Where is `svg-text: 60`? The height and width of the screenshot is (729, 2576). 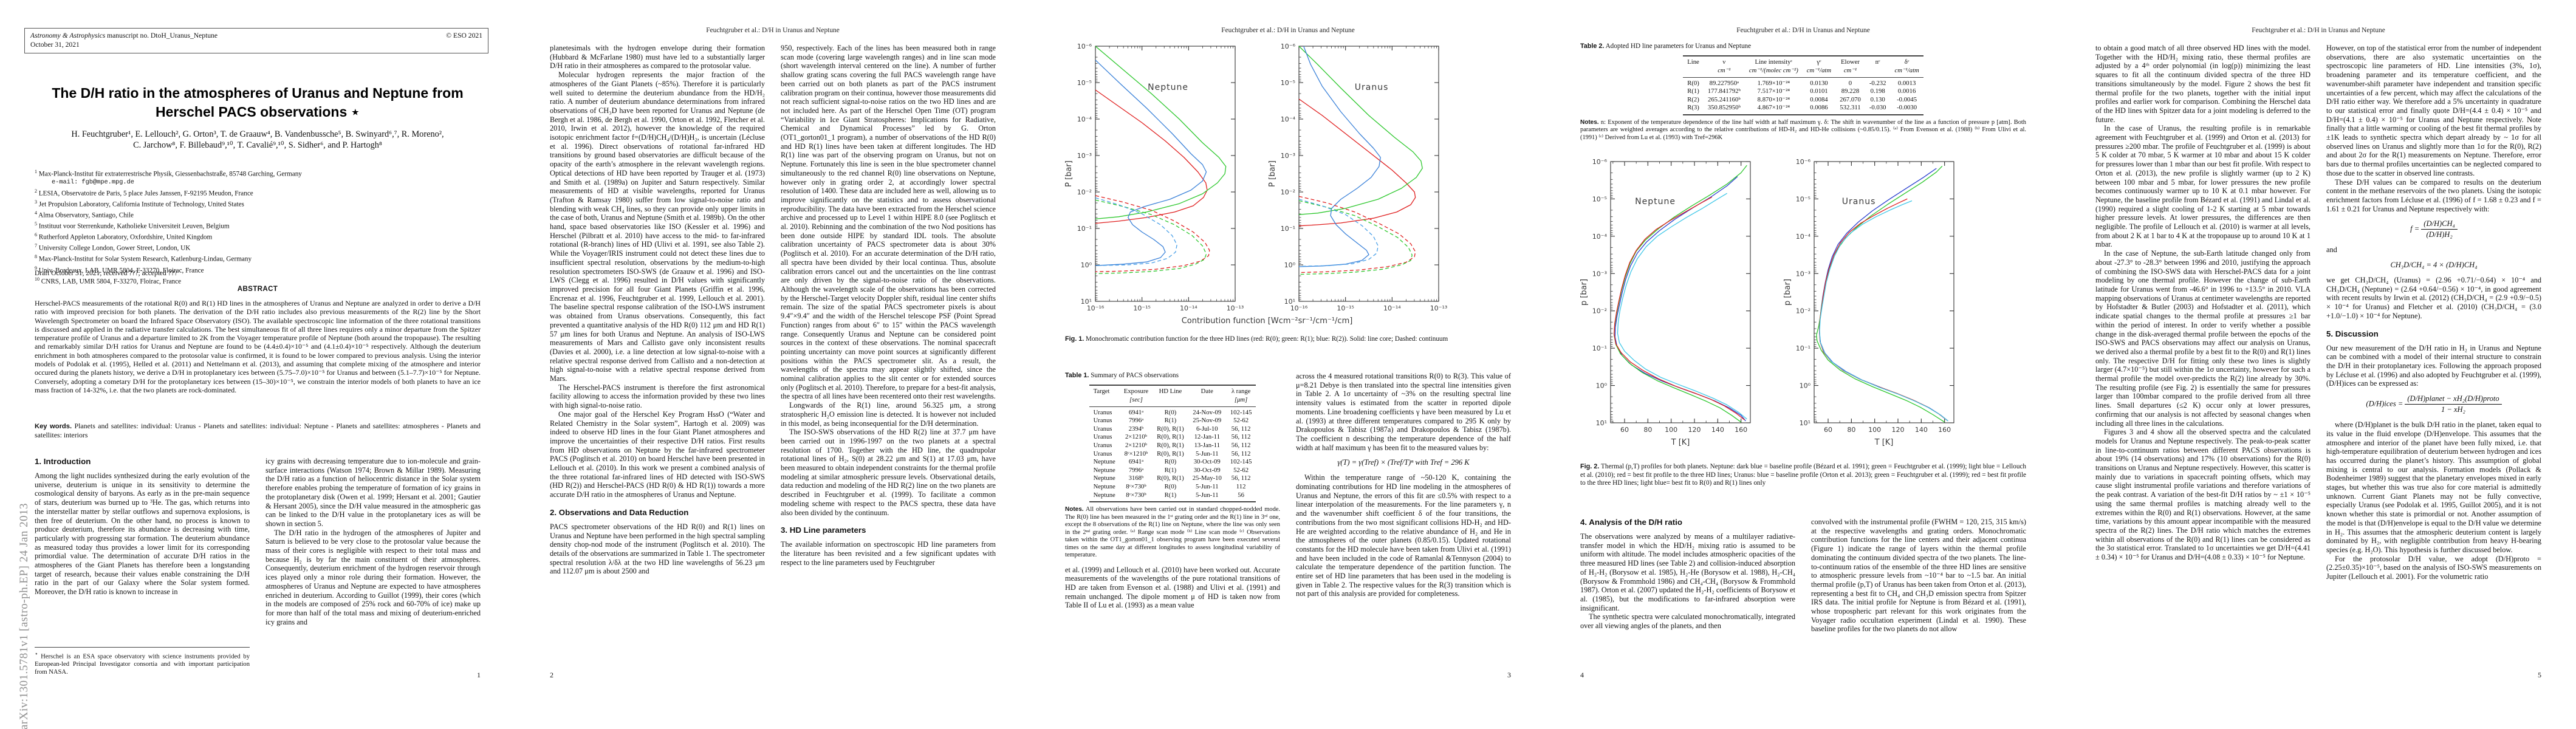
svg-text: 60 is located at coordinates (1828, 430).